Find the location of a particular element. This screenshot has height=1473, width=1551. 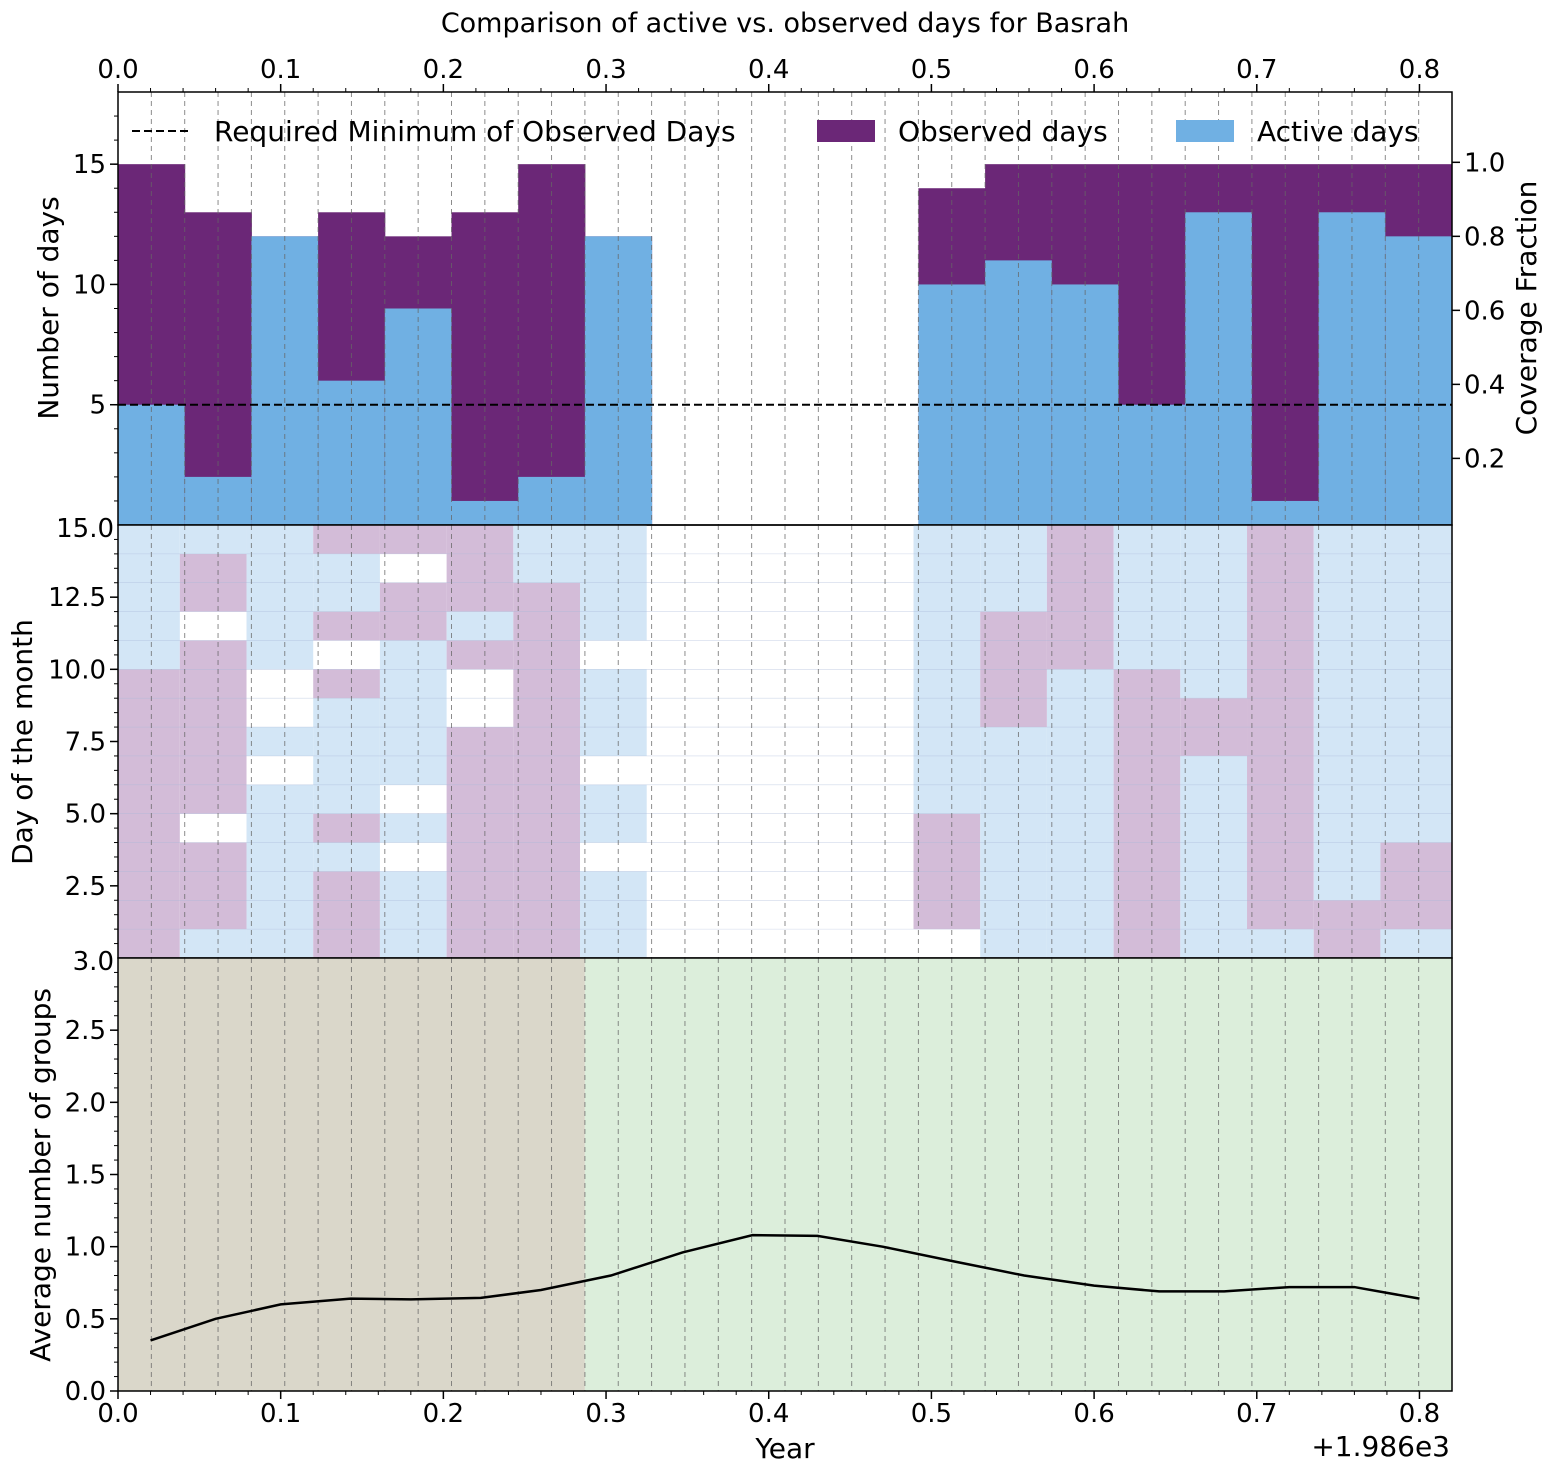

top-y-ticks-right: 0.2 0.4 0.6 0.8 1.0 is located at coordinates (1478, 311).